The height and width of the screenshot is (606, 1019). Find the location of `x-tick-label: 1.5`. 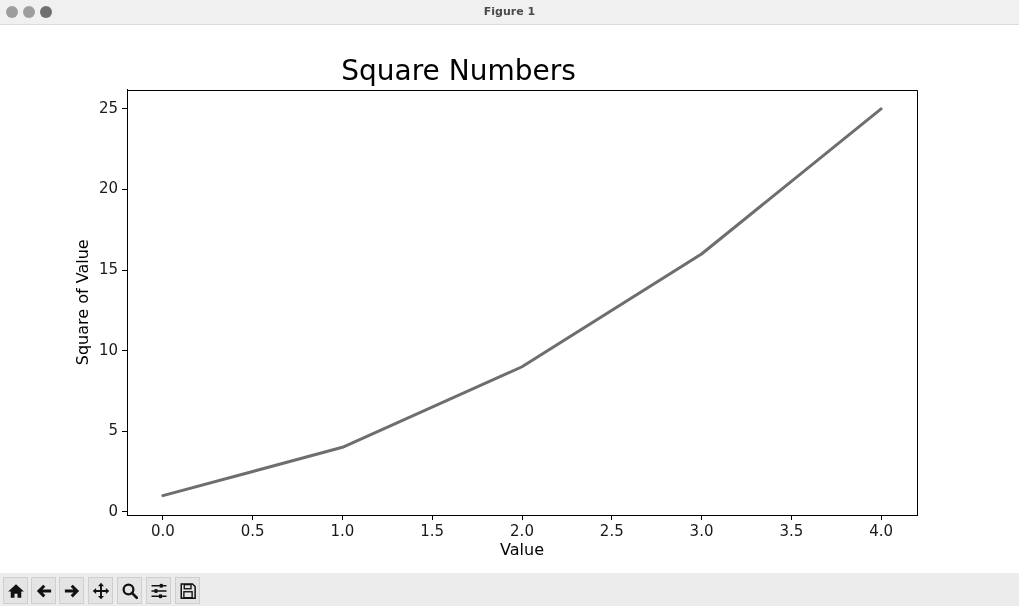

x-tick-label: 1.5 is located at coordinates (432, 530).